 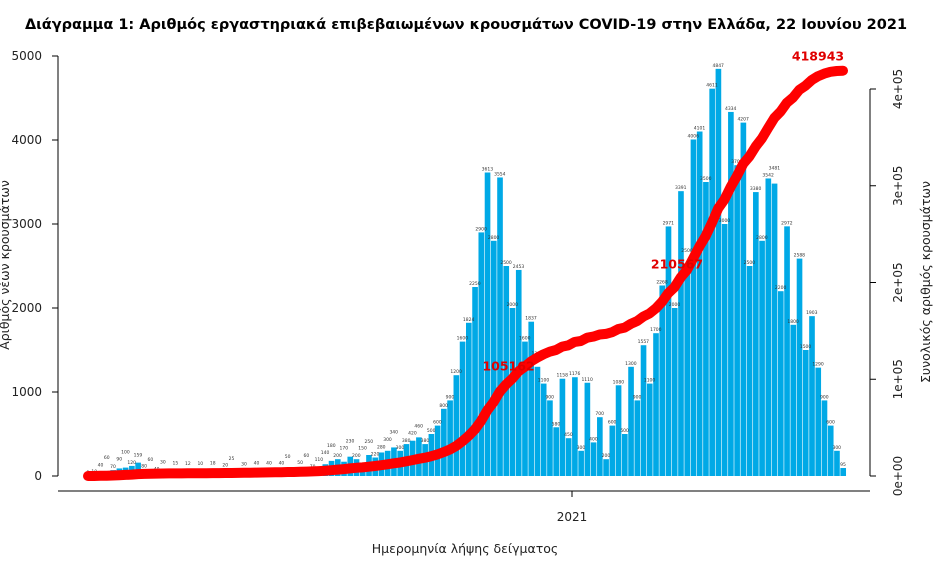 What do you see at coordinates (818, 365) in the screenshot?
I see `bar-value-label: 1290` at bounding box center [818, 365].